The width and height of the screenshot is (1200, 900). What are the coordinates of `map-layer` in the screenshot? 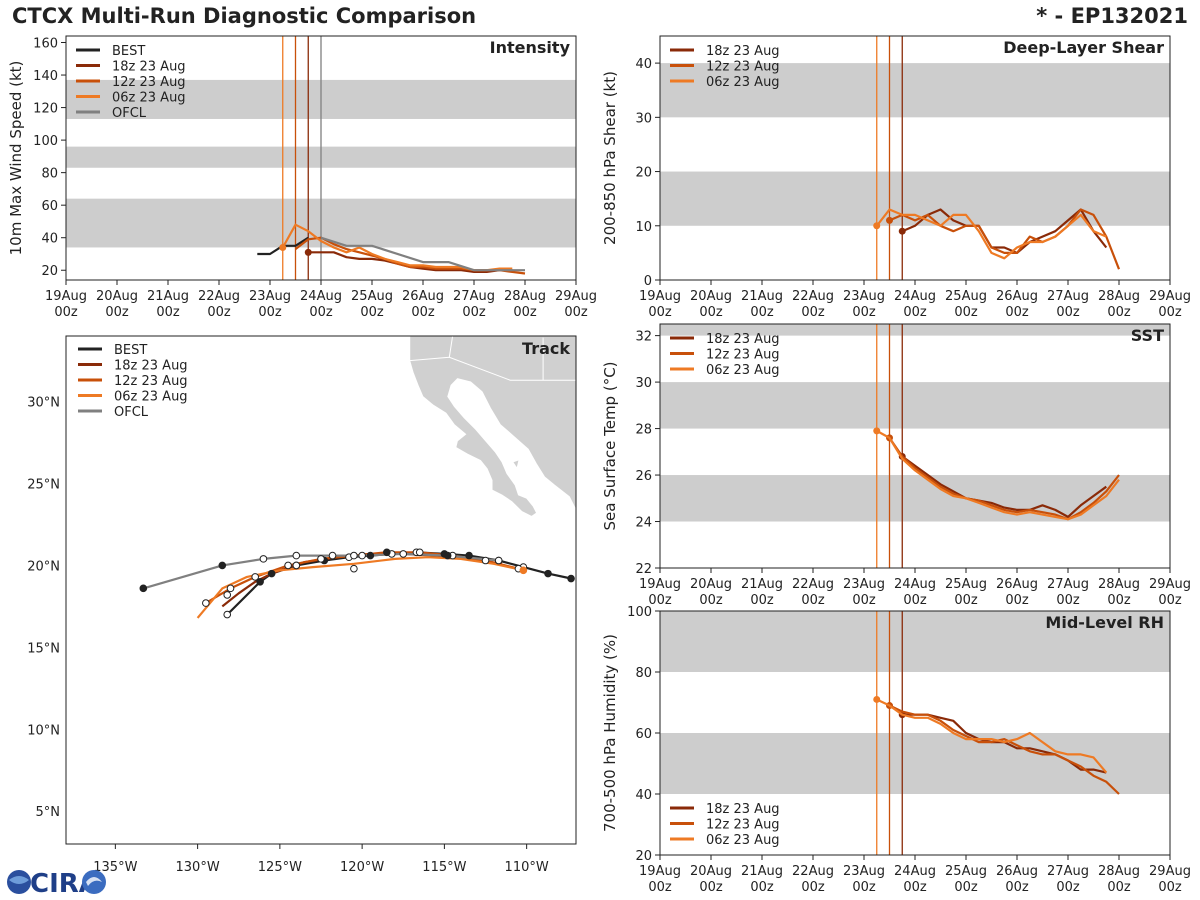 It's located at (357, 477).